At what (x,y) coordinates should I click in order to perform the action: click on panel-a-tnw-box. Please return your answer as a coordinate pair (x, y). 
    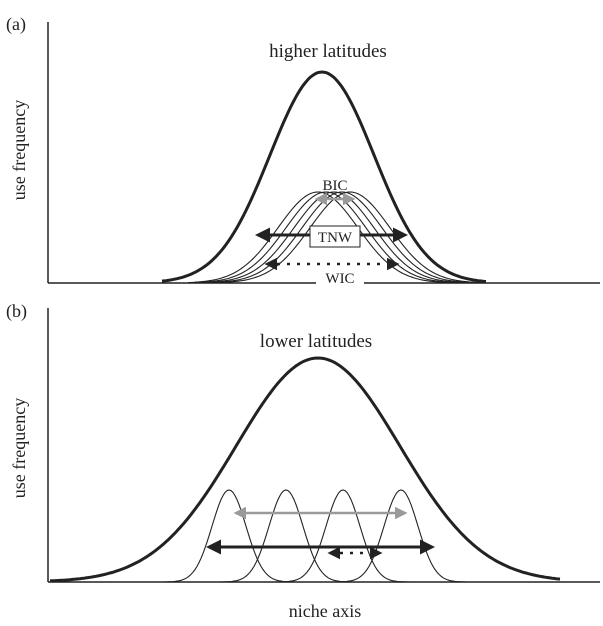
    Looking at the image, I should click on (335, 236).